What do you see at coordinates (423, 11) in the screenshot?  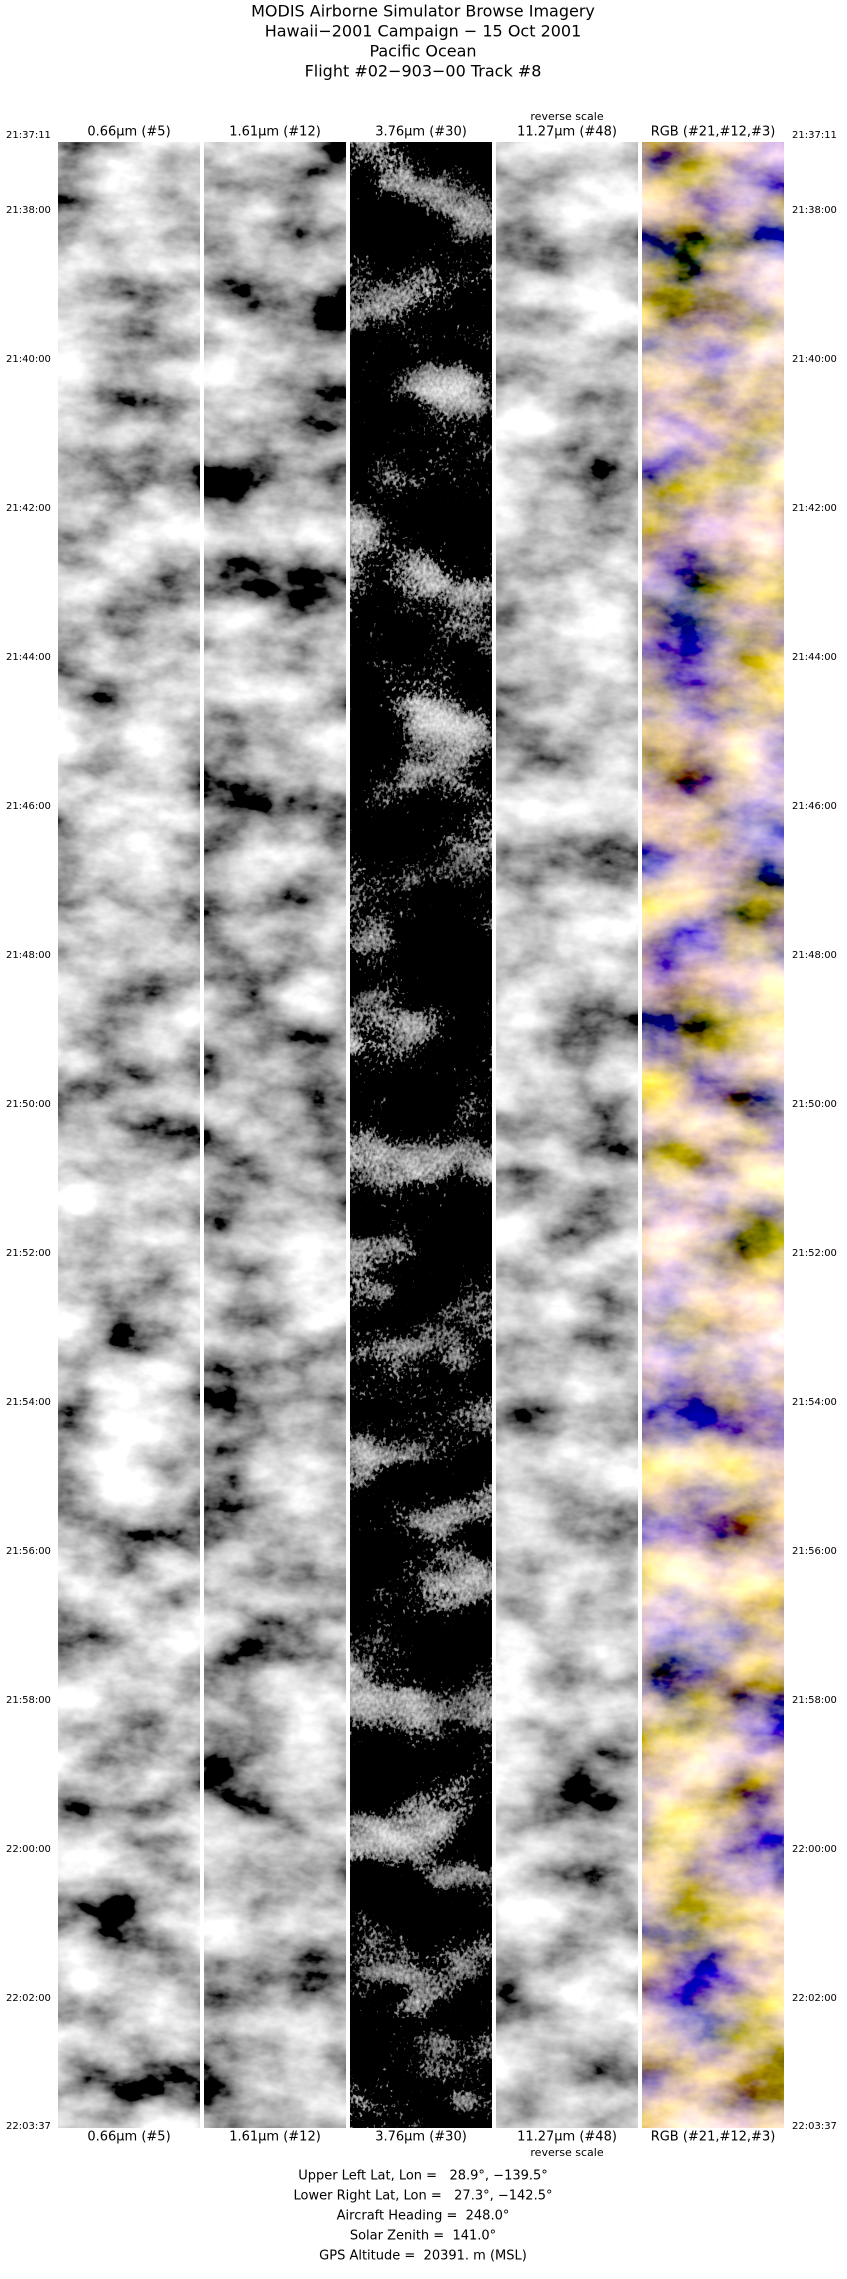 I see `title-line: MODIS Airborne Simulator Browse Imagery` at bounding box center [423, 11].